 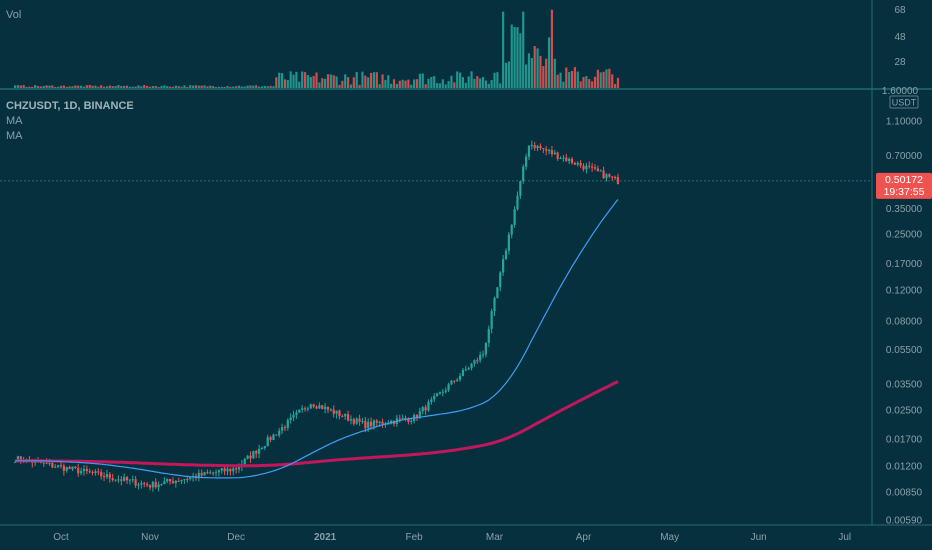 What do you see at coordinates (904, 493) in the screenshot?
I see `price-tick: 0.00850` at bounding box center [904, 493].